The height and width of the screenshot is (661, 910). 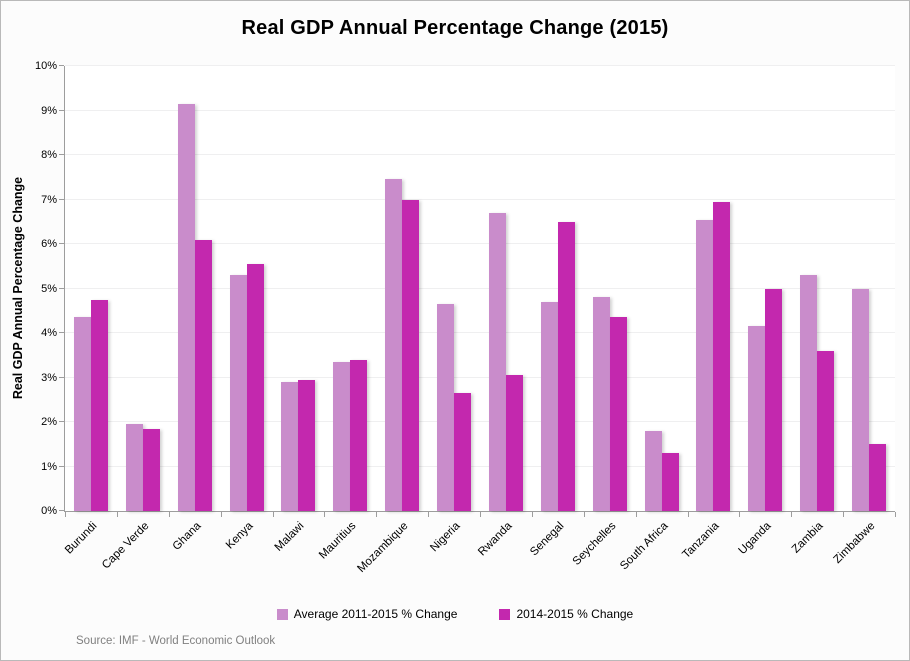 What do you see at coordinates (601, 404) in the screenshot?
I see `bar-series1-seychelles` at bounding box center [601, 404].